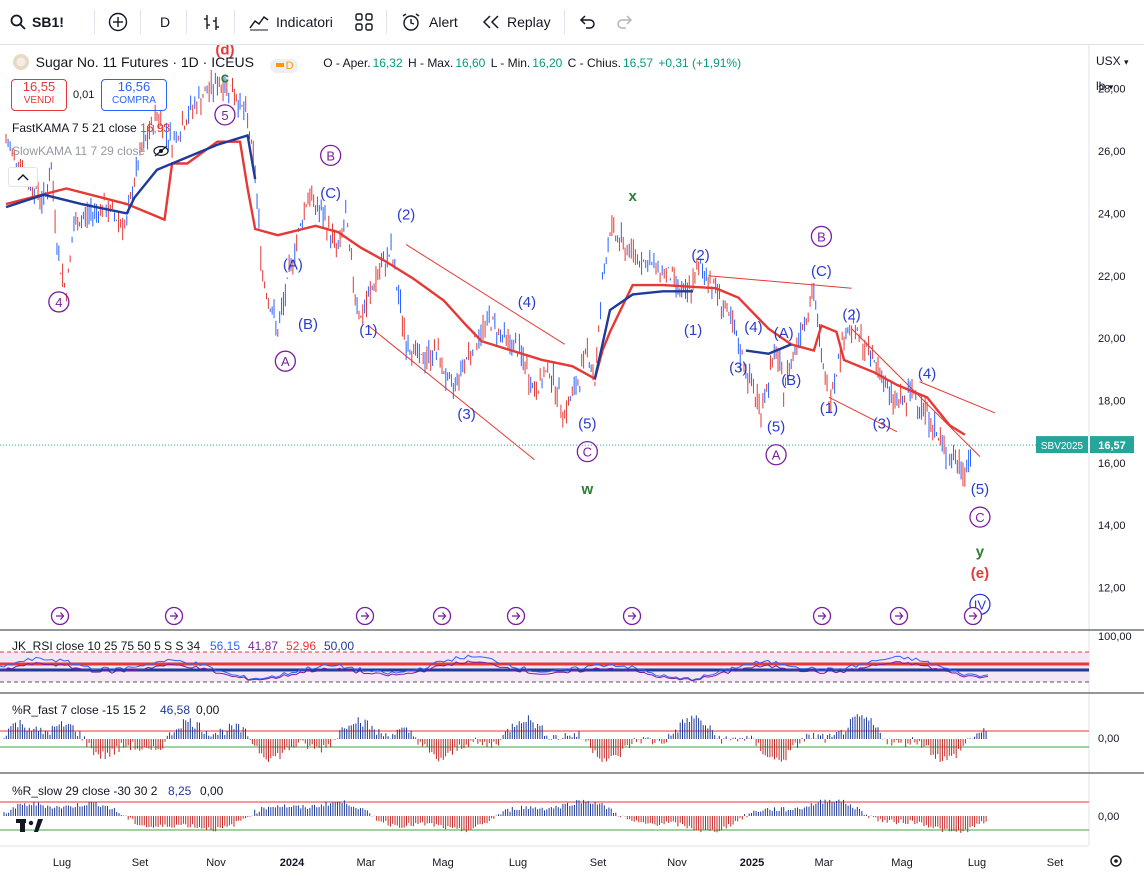  Describe the element at coordinates (263, 646) in the screenshot. I see `rsi-value: 41,87` at that location.